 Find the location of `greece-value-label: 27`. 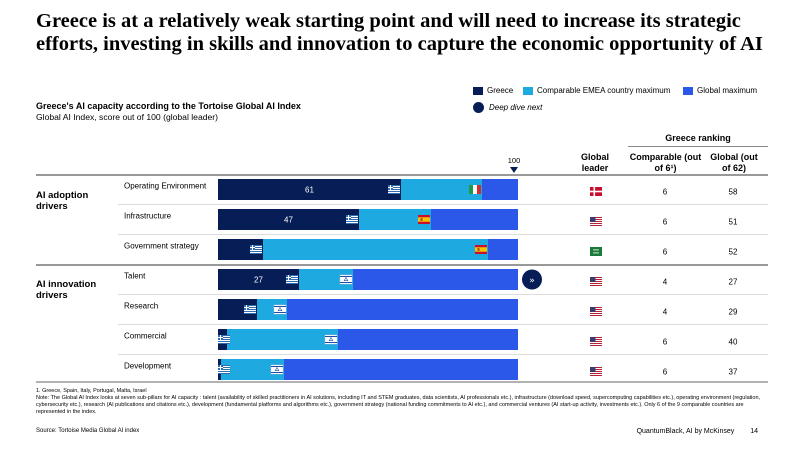

greece-value-label: 27 is located at coordinates (258, 280).